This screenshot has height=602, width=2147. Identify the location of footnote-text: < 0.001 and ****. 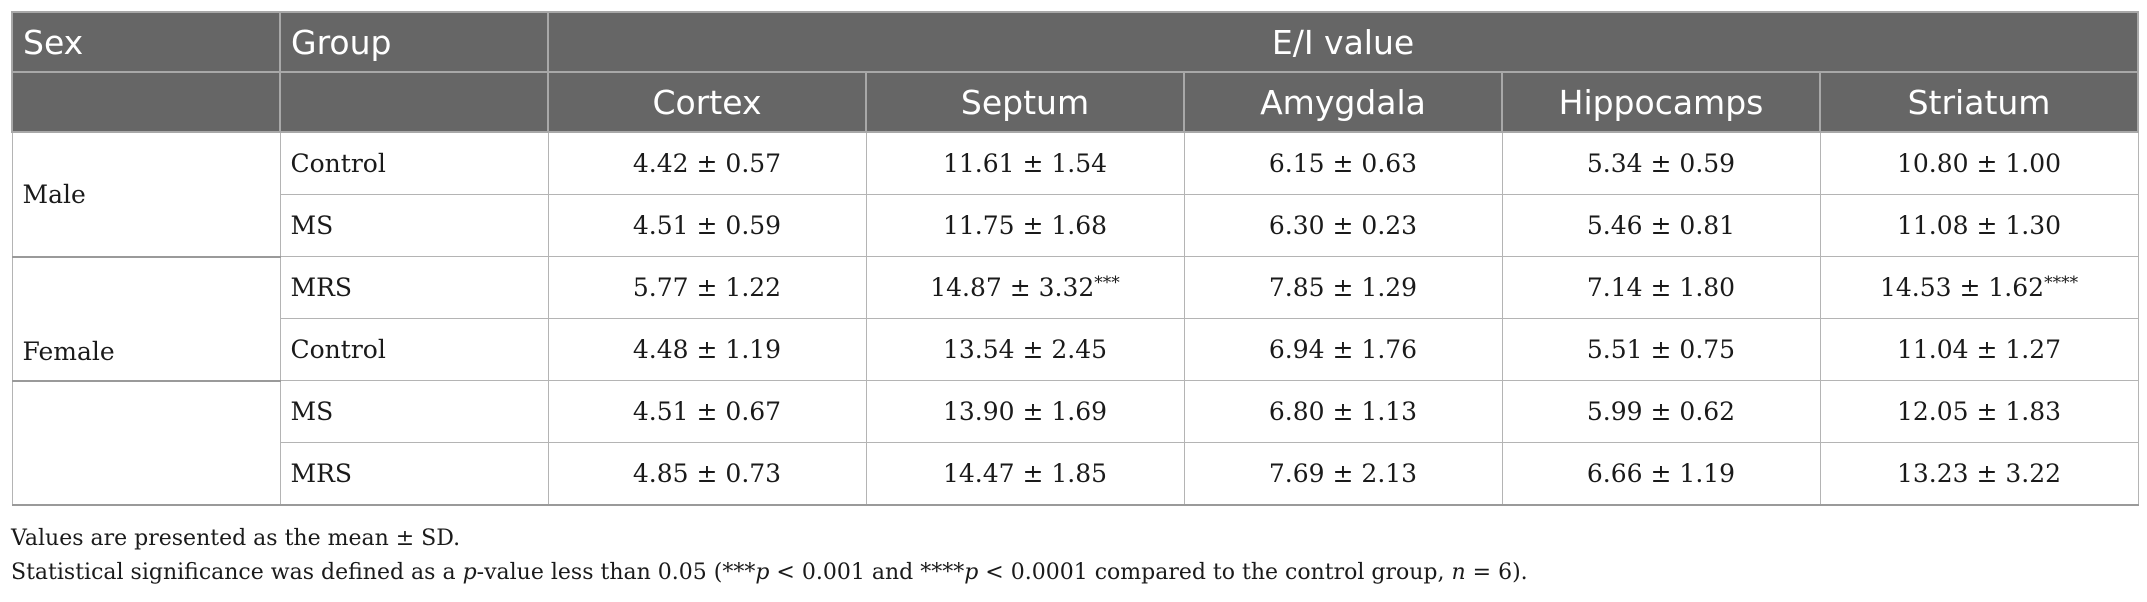
(867, 572).